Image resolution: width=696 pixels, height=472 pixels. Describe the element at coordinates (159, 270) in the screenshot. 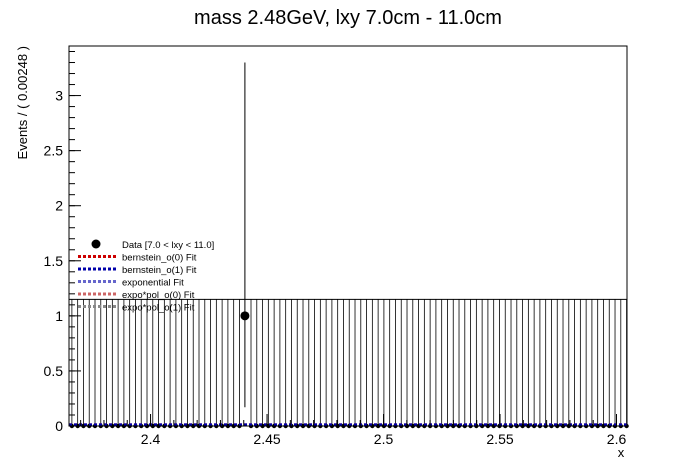

I see `legend-label: bernstein_o(1) Fit` at that location.